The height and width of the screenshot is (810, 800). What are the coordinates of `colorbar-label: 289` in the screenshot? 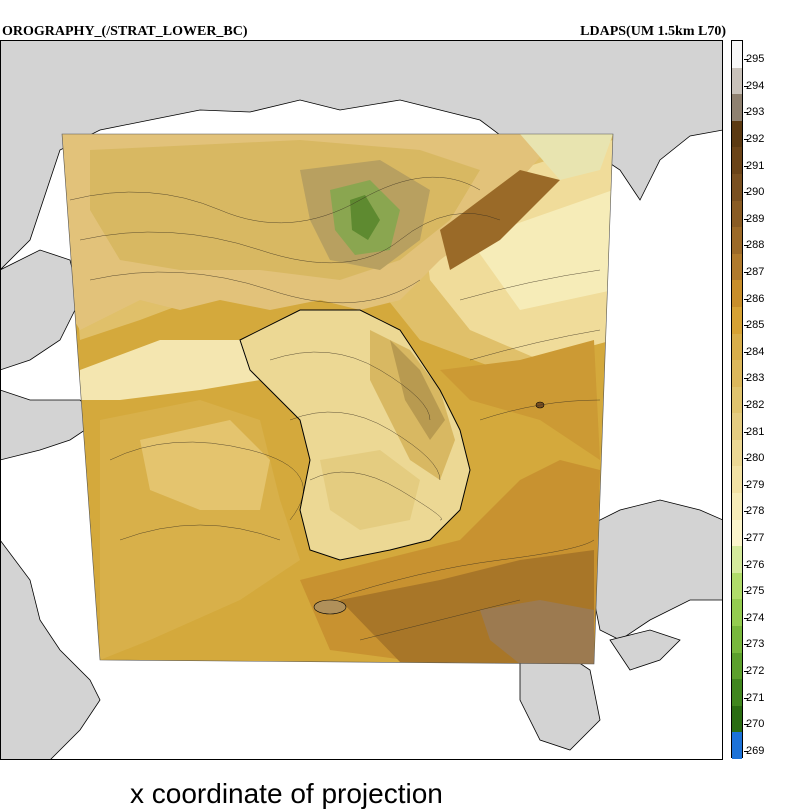 It's located at (755, 218).